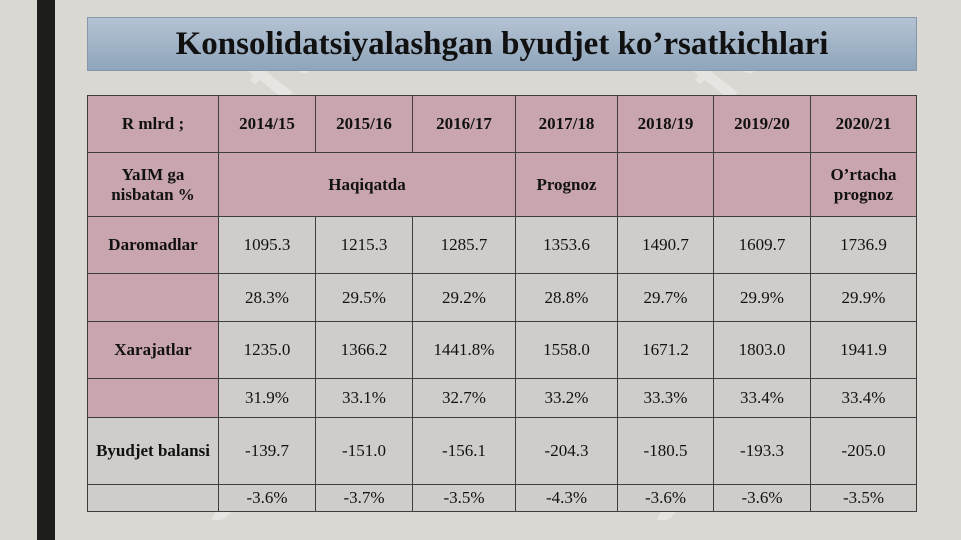 Image resolution: width=961 pixels, height=540 pixels. Describe the element at coordinates (46, 270) in the screenshot. I see `left-accent-bar` at that location.